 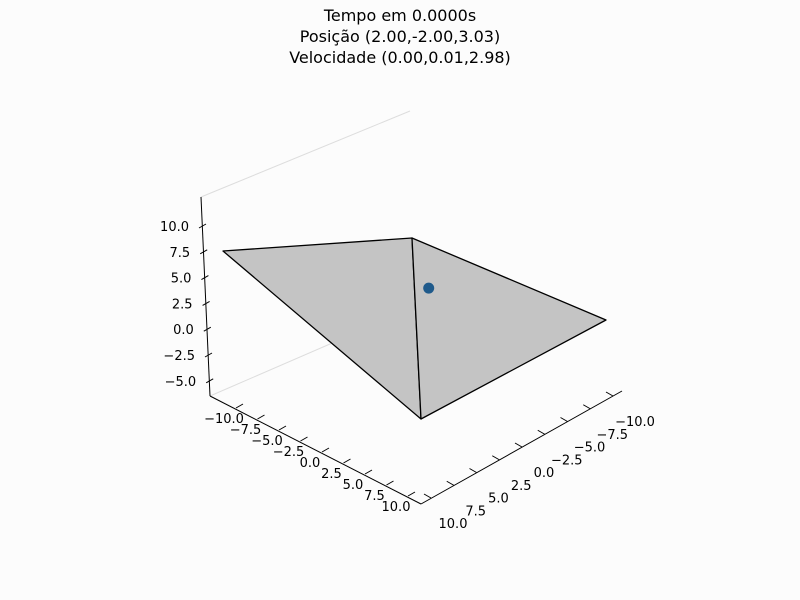 I want to click on z-tick-label: 7.5, so click(x=180, y=253).